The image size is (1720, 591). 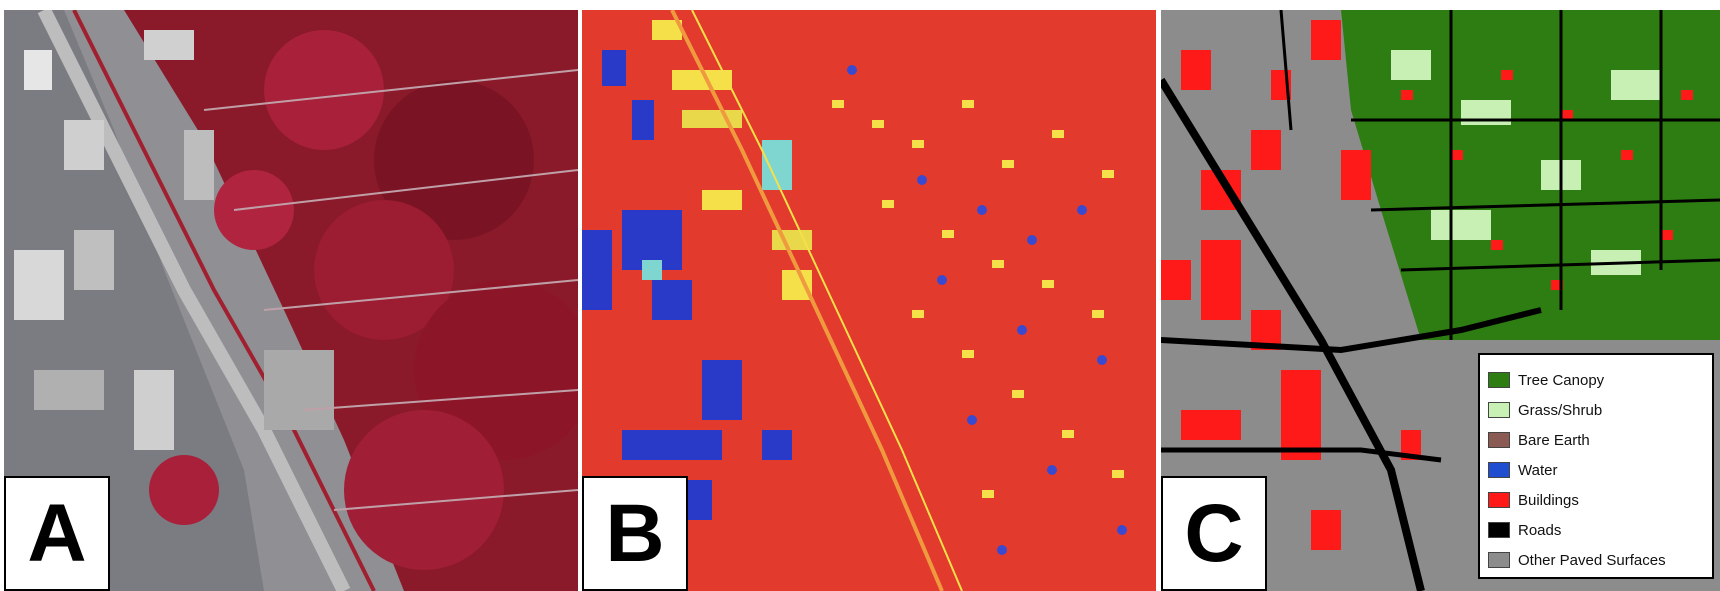 I want to click on legend-swatch-buildings, so click(x=1499, y=500).